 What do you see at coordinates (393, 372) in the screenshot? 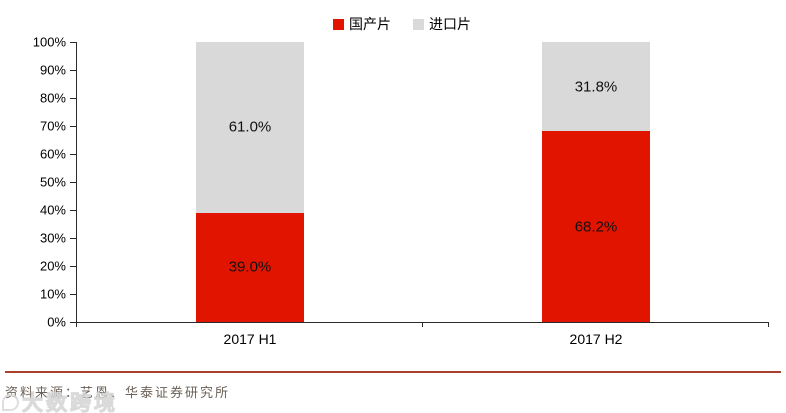
I see `footer-divider` at bounding box center [393, 372].